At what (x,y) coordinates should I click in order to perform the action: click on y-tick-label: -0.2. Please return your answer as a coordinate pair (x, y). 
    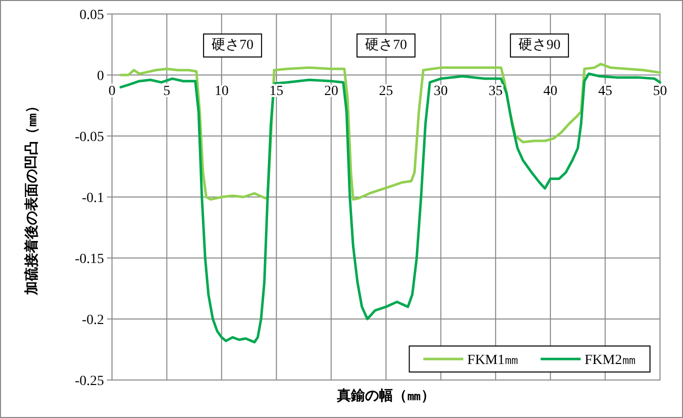
    Looking at the image, I should click on (93, 320).